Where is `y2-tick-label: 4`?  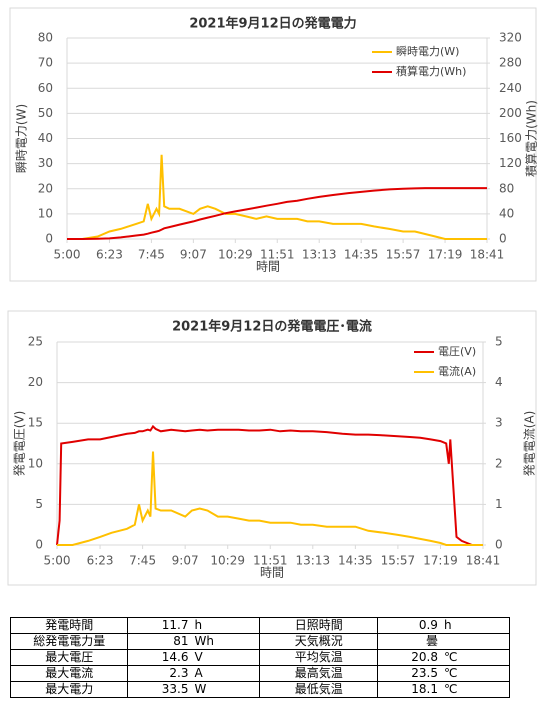
y2-tick-label: 4 is located at coordinates (499, 382).